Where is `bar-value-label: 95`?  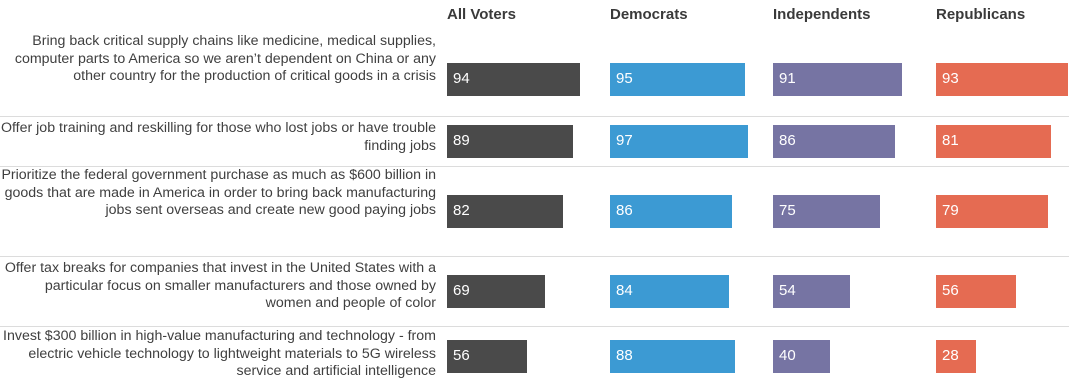 bar-value-label: 95 is located at coordinates (624, 78).